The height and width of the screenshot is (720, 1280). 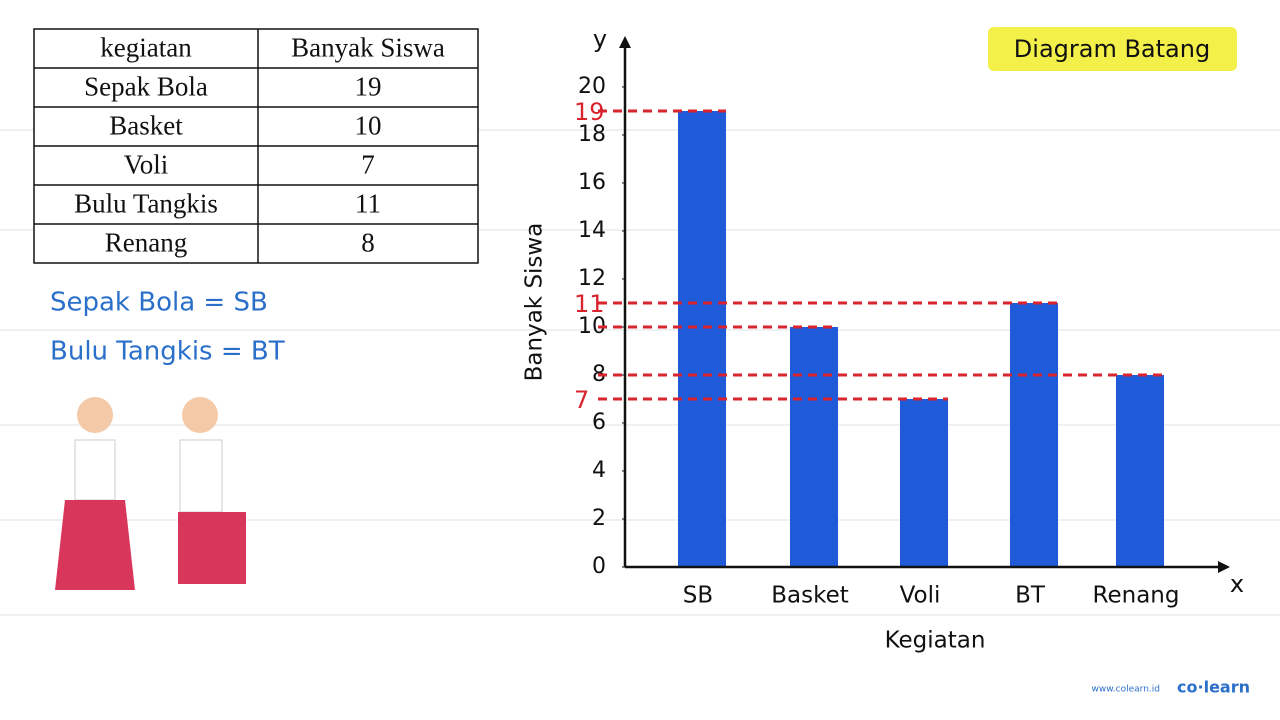 I want to click on y-tick-label: 4, so click(x=599, y=470).